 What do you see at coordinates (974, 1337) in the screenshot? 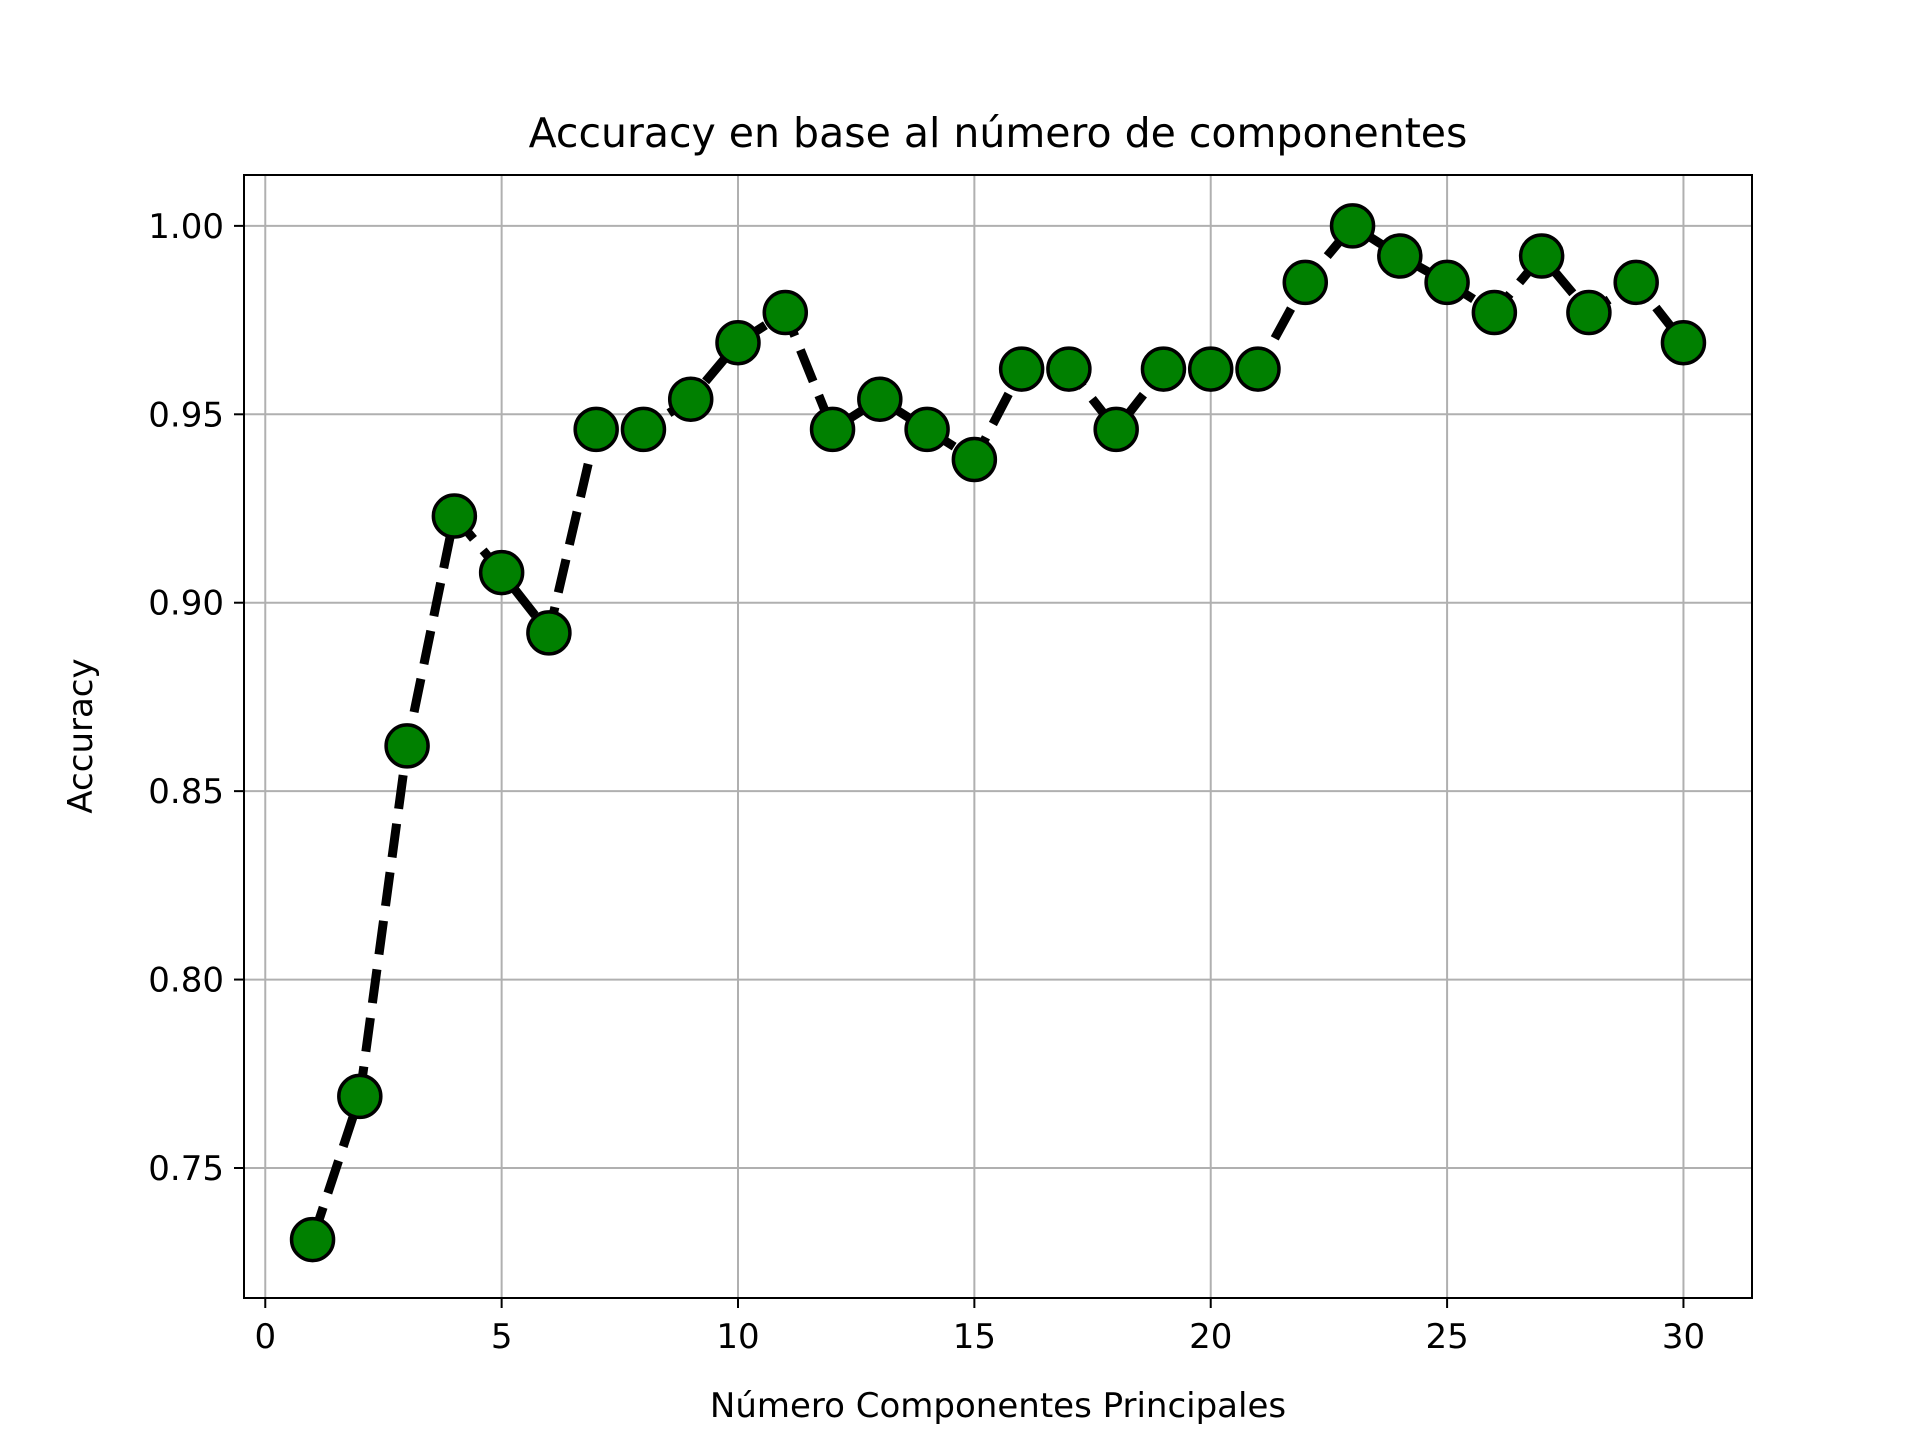
I see `x-tick-label: 15` at bounding box center [974, 1337].